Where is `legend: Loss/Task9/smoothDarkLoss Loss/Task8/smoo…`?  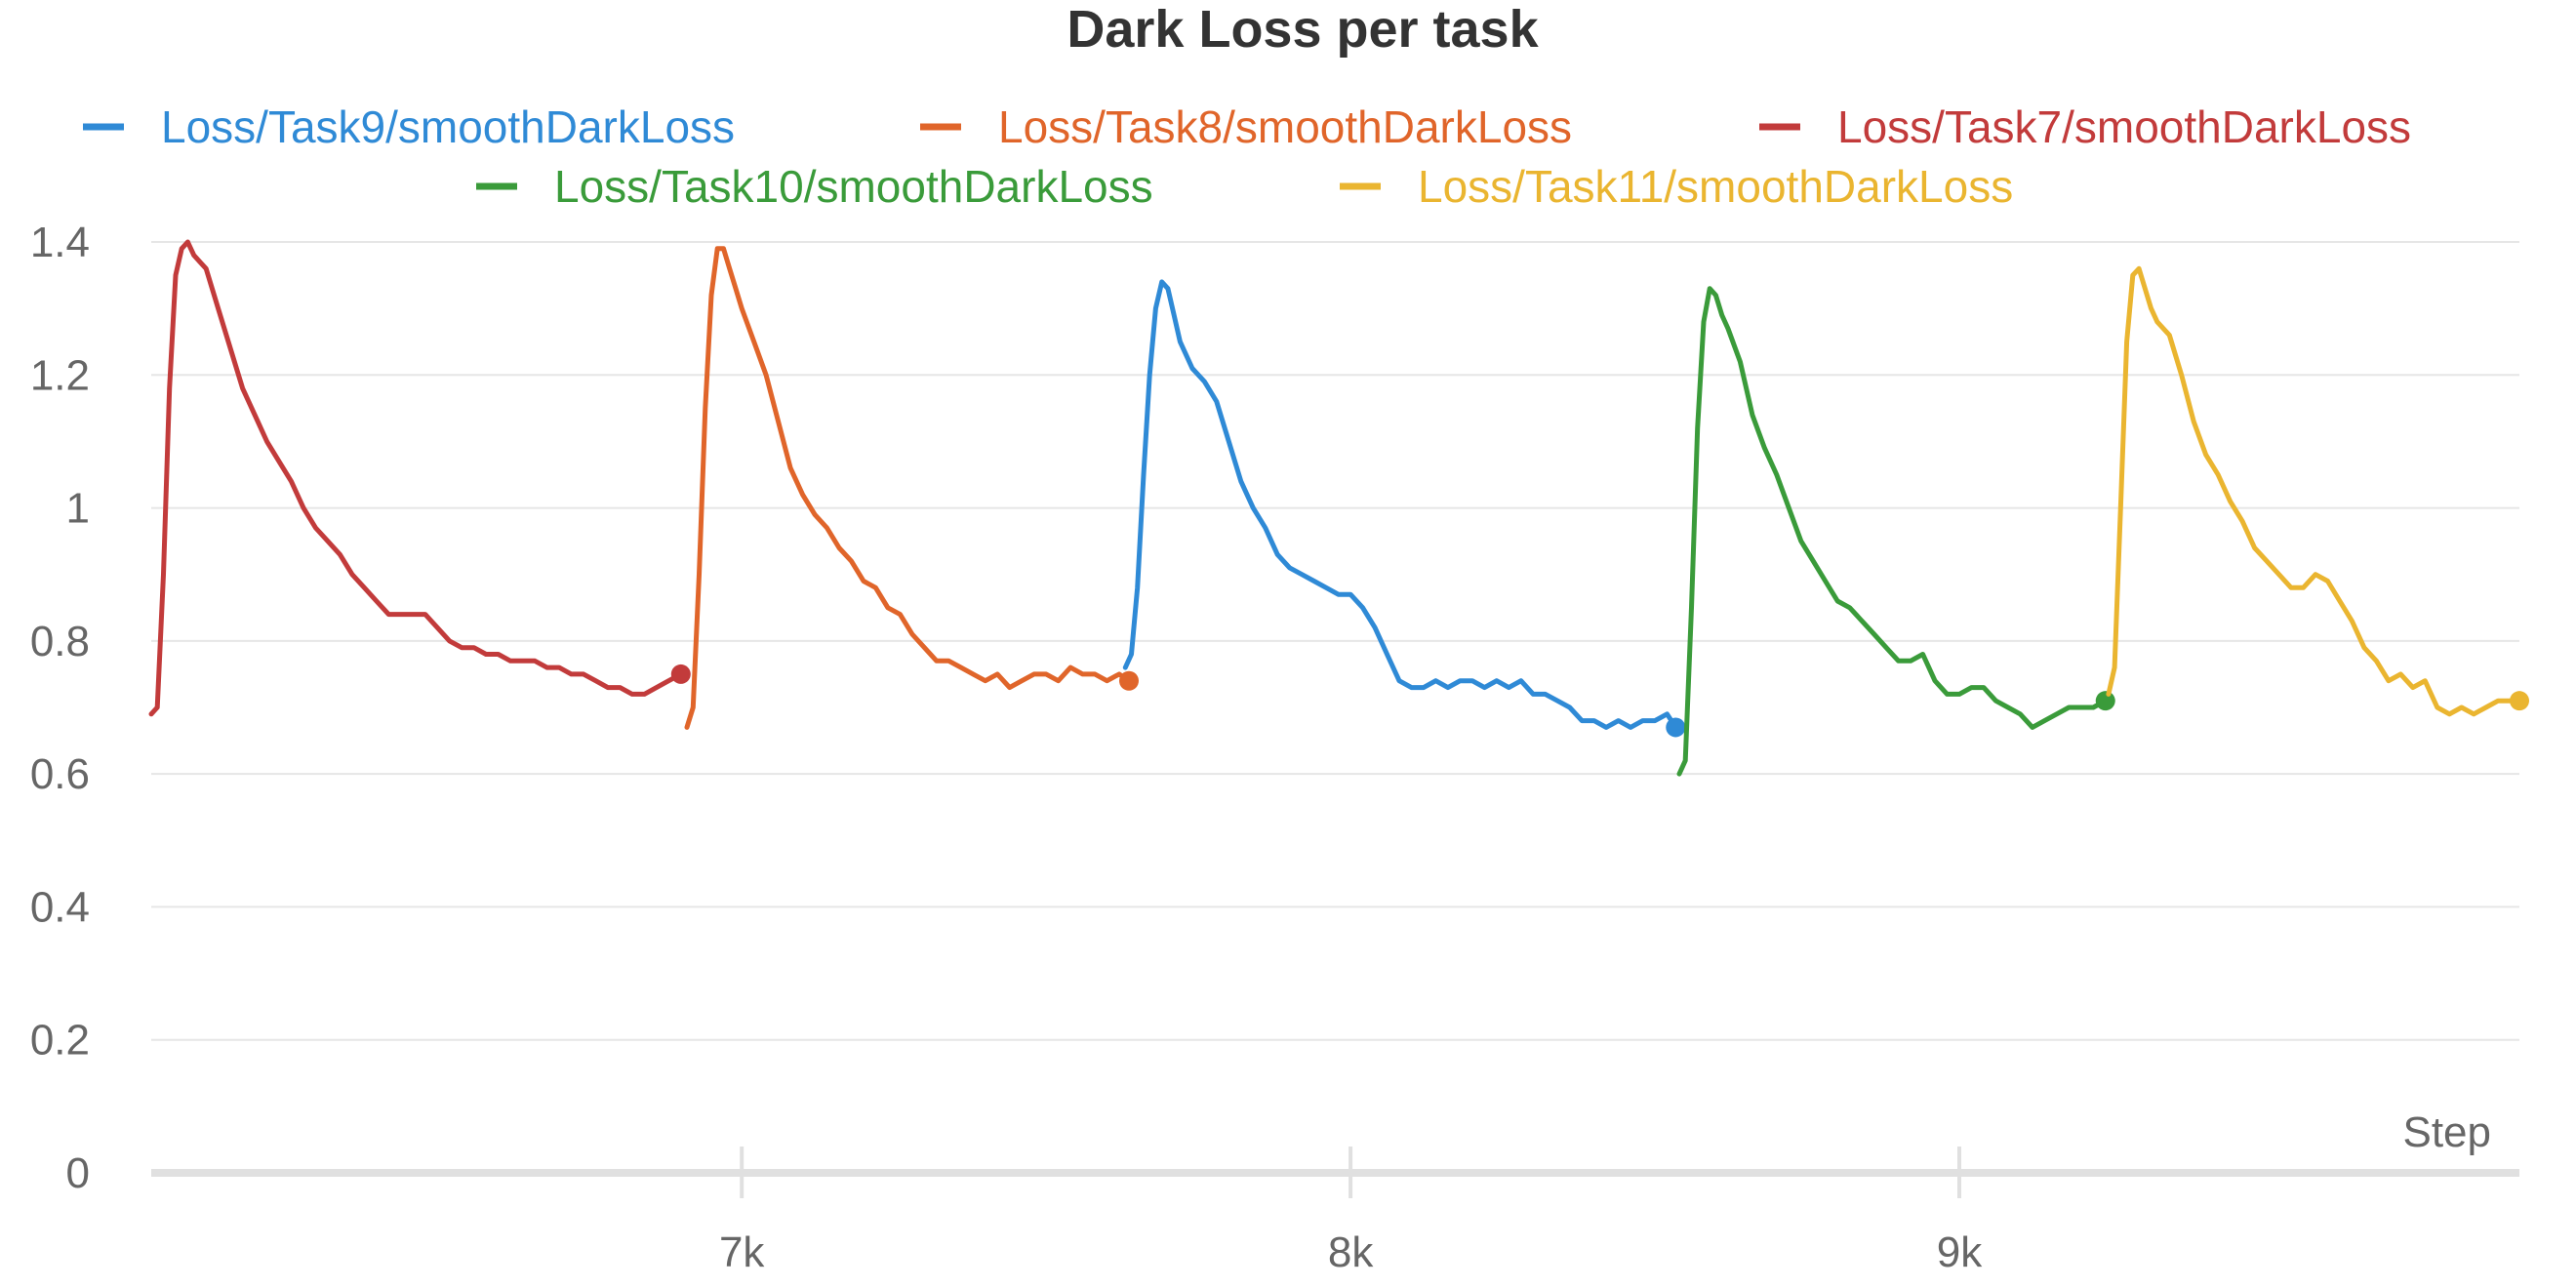
legend: Loss/Task9/smoothDarkLoss Loss/Task8/smoo… is located at coordinates (1247, 156).